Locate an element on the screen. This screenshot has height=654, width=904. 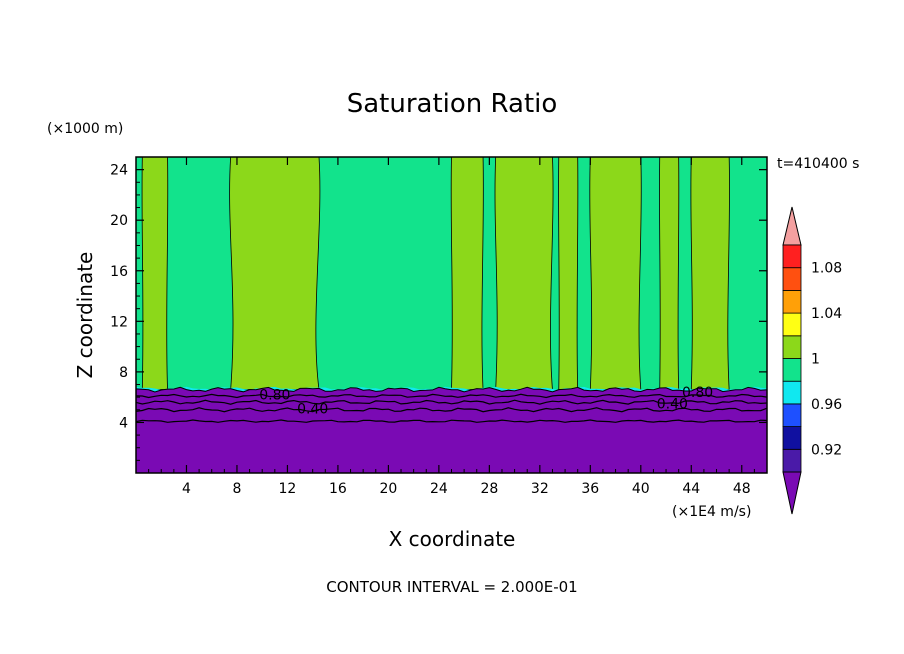
x-tick-label: 40 is located at coordinates (641, 489).